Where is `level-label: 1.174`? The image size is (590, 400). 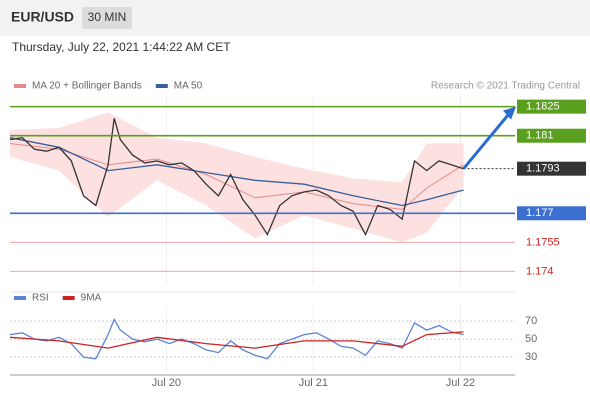 level-label: 1.174 is located at coordinates (540, 271).